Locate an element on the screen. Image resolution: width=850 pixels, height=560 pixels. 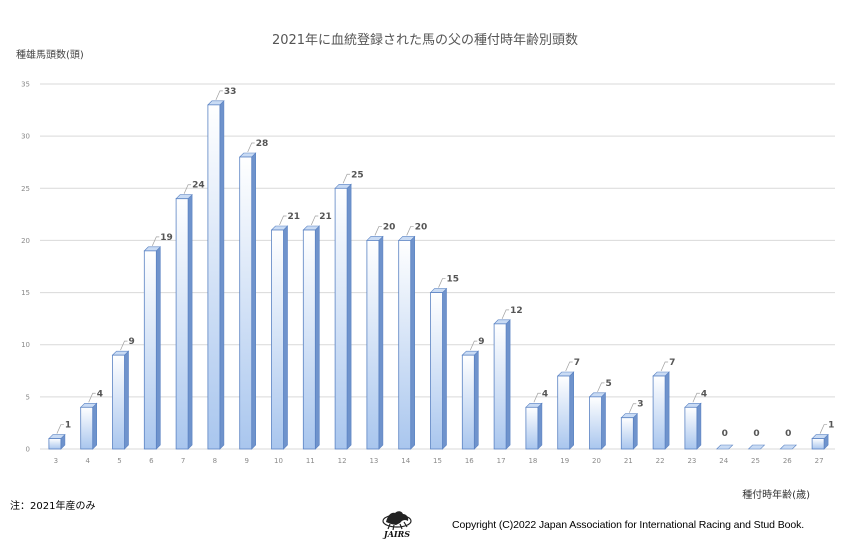
svg-text: JAIRS is located at coordinates (396, 534).